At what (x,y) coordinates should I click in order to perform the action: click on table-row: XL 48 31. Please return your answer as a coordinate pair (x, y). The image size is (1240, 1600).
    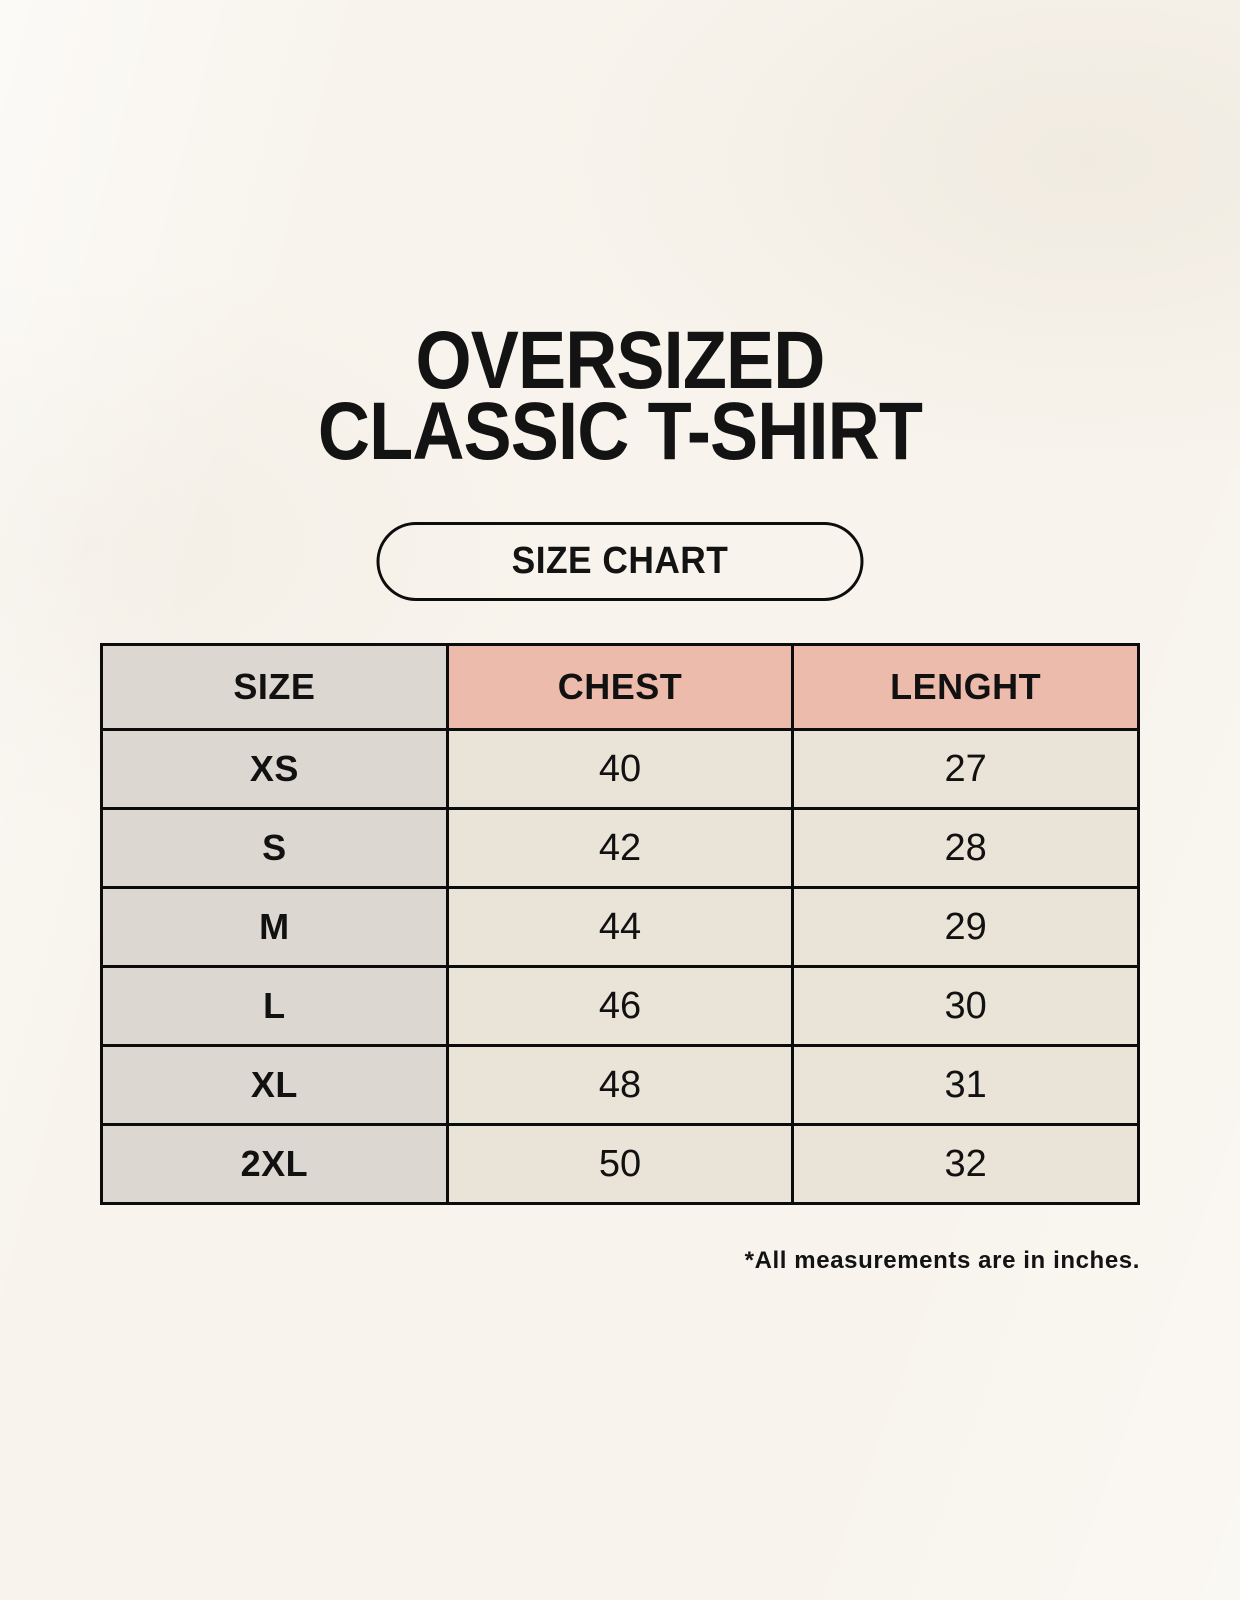
    Looking at the image, I should click on (620, 1085).